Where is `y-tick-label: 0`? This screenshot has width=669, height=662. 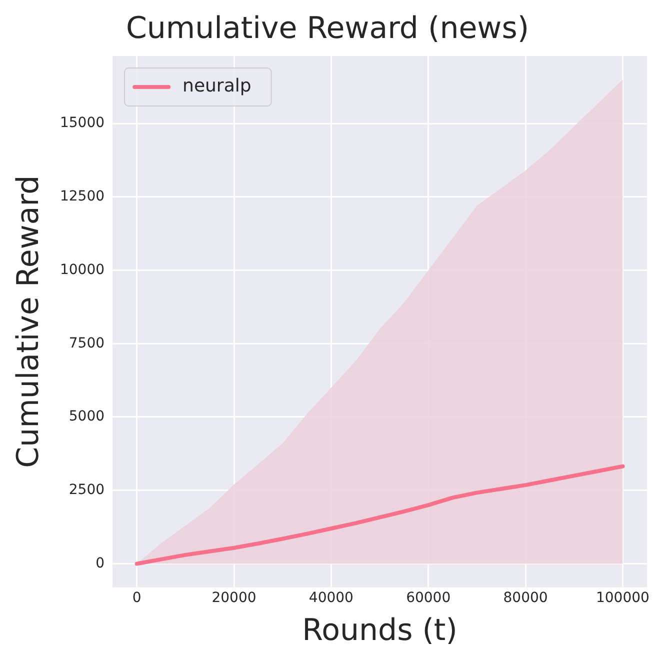 y-tick-label: 0 is located at coordinates (100, 563).